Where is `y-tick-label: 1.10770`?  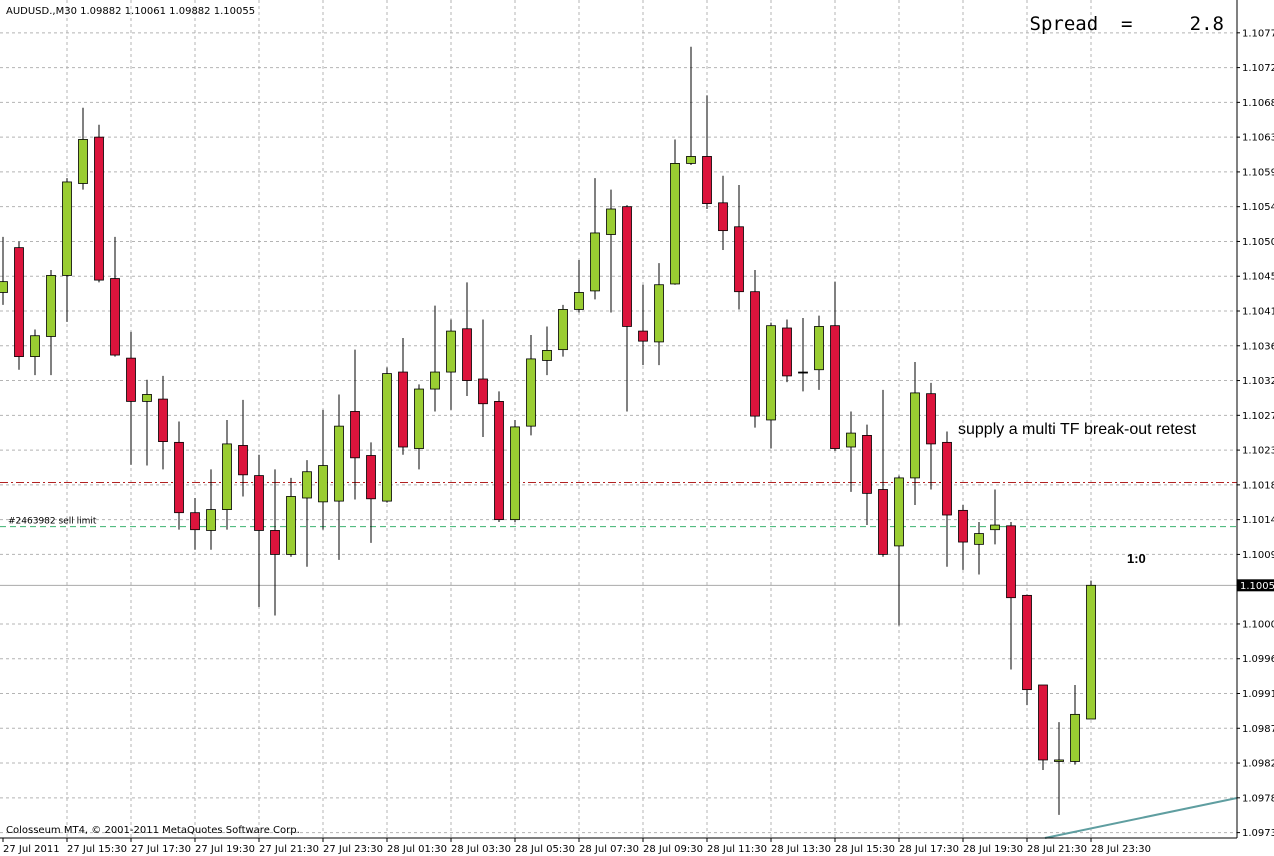
y-tick-label: 1.10770 is located at coordinates (1258, 33).